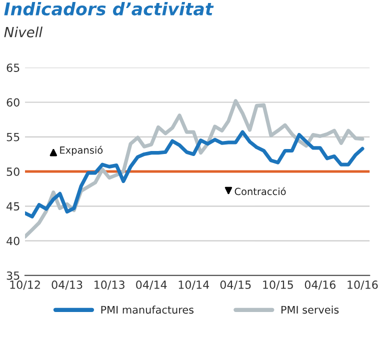 This screenshot has width=385, height=338. I want to click on x-tick-label: 04/14, so click(151, 285).